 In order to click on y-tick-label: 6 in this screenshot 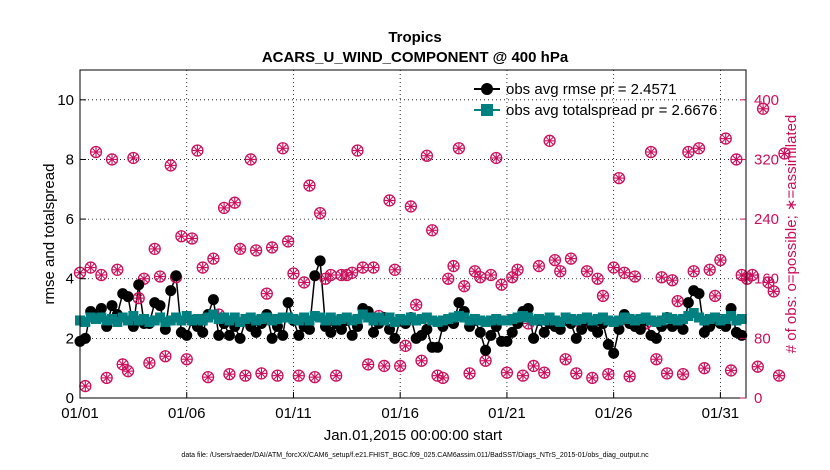, I will do `click(70, 219)`.